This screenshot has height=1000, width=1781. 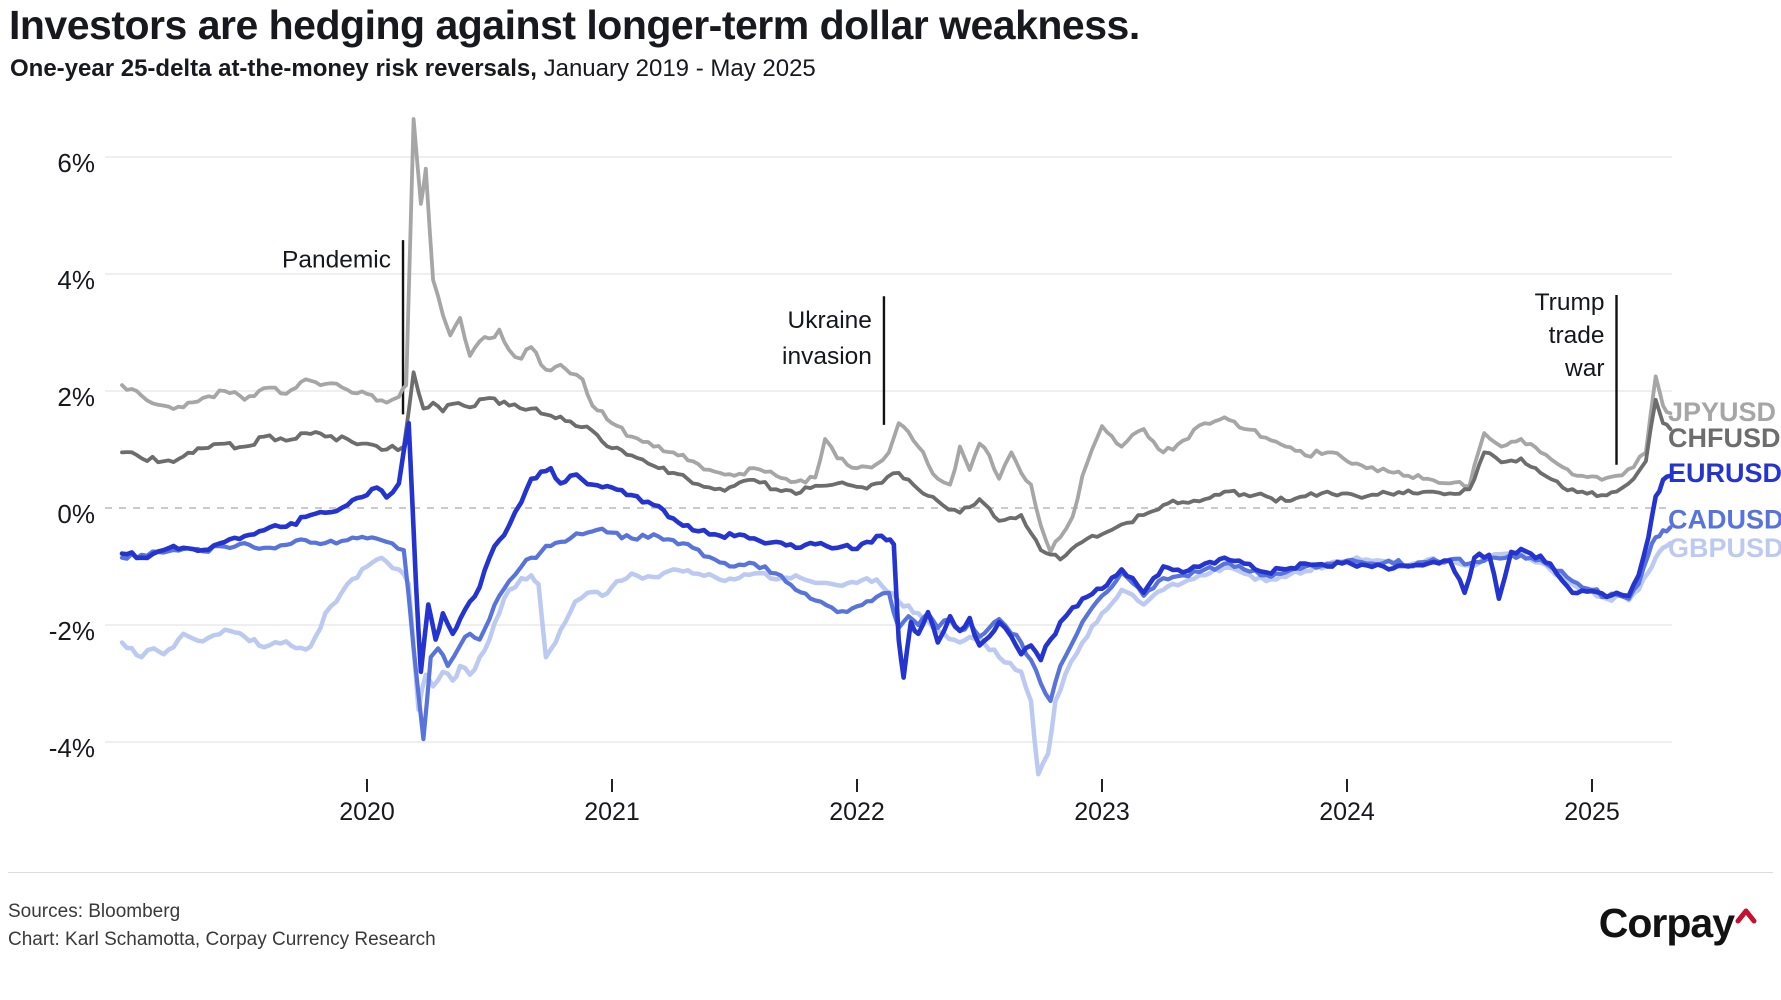 I want to click on y-axis-tick-label: 0%, so click(x=76, y=514).